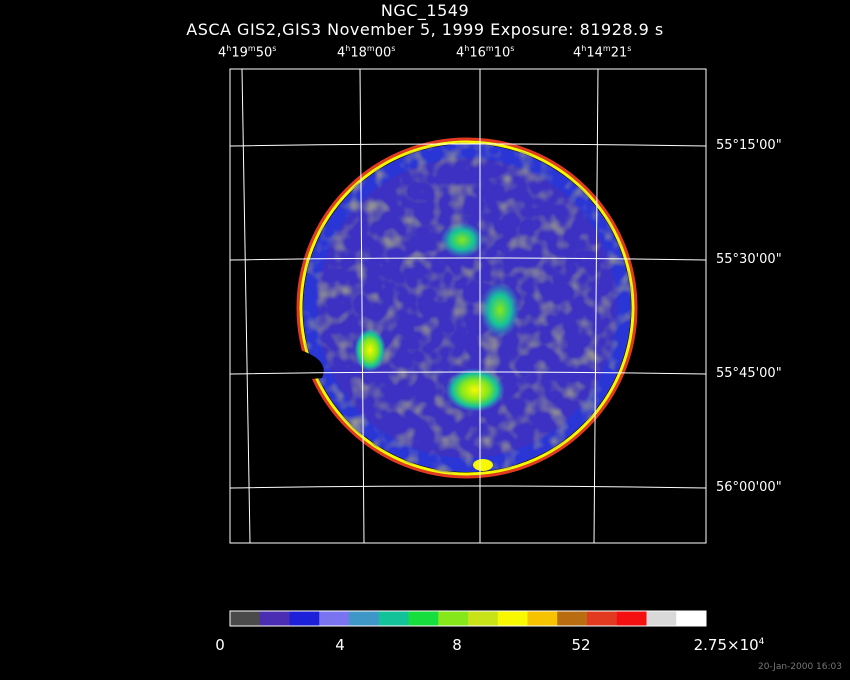  Describe the element at coordinates (366, 52) in the screenshot. I see `ra-label-2: 4h18m00s` at that location.